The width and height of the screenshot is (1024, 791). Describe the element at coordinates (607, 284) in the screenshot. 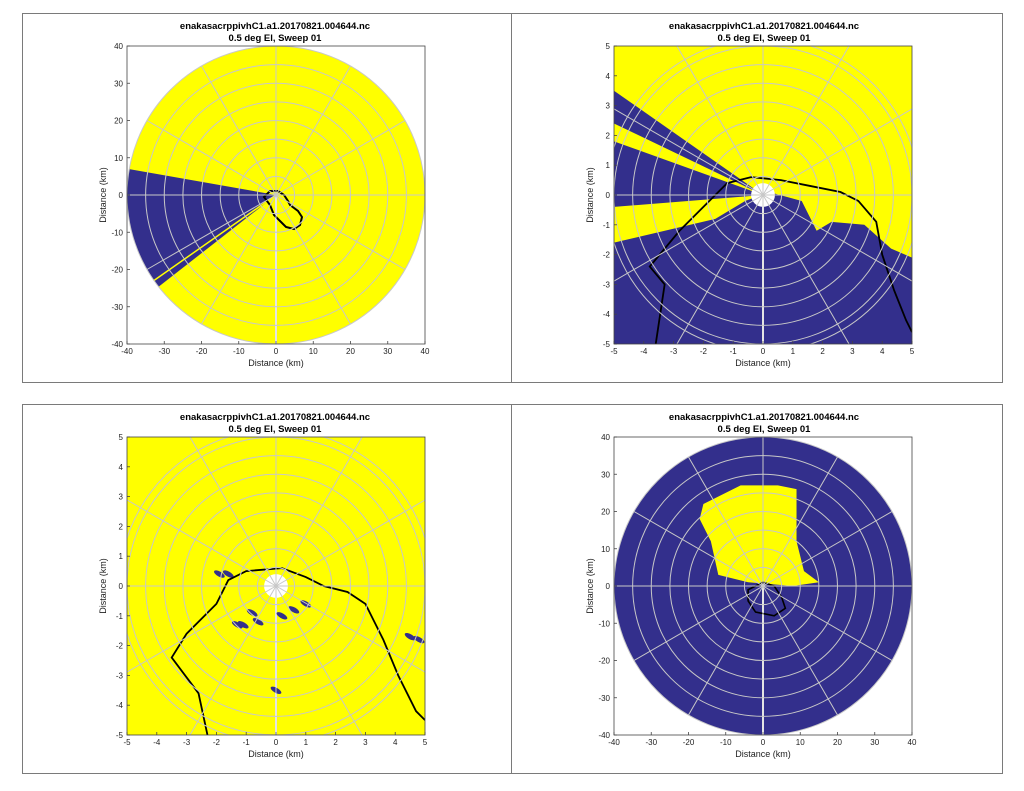

I see `y-tick-label: -3` at that location.